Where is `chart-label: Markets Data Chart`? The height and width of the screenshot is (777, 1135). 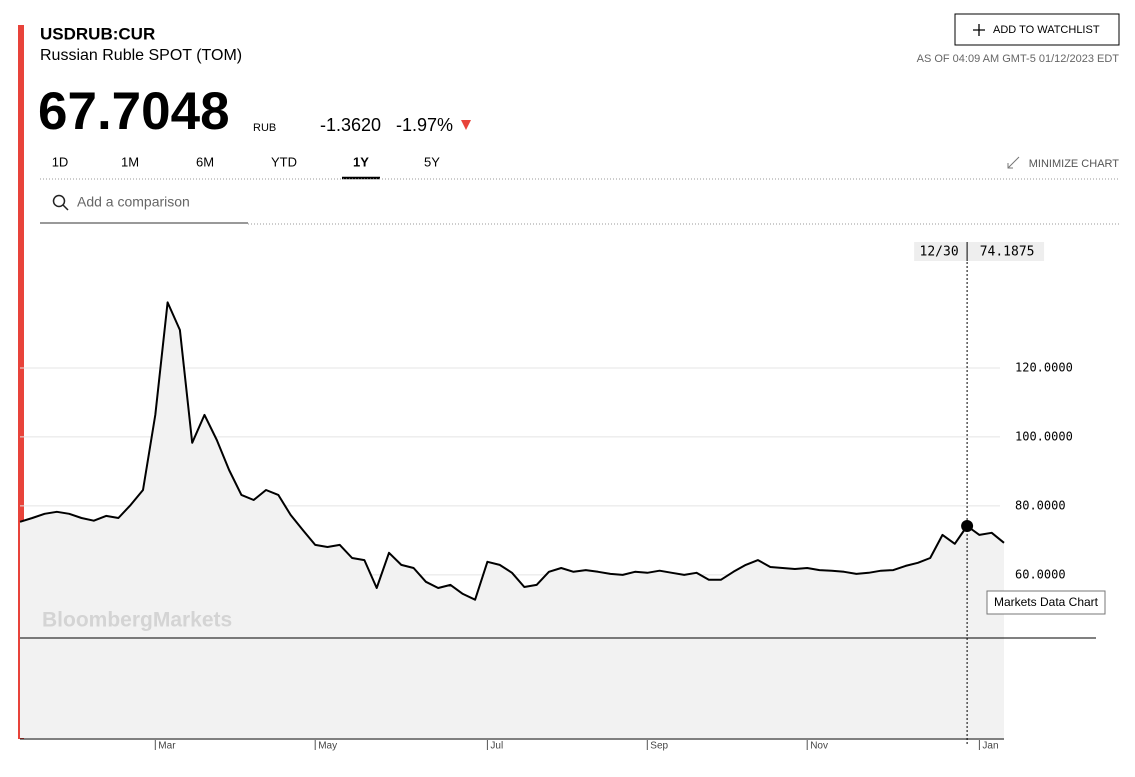
chart-label: Markets Data Chart is located at coordinates (1046, 602).